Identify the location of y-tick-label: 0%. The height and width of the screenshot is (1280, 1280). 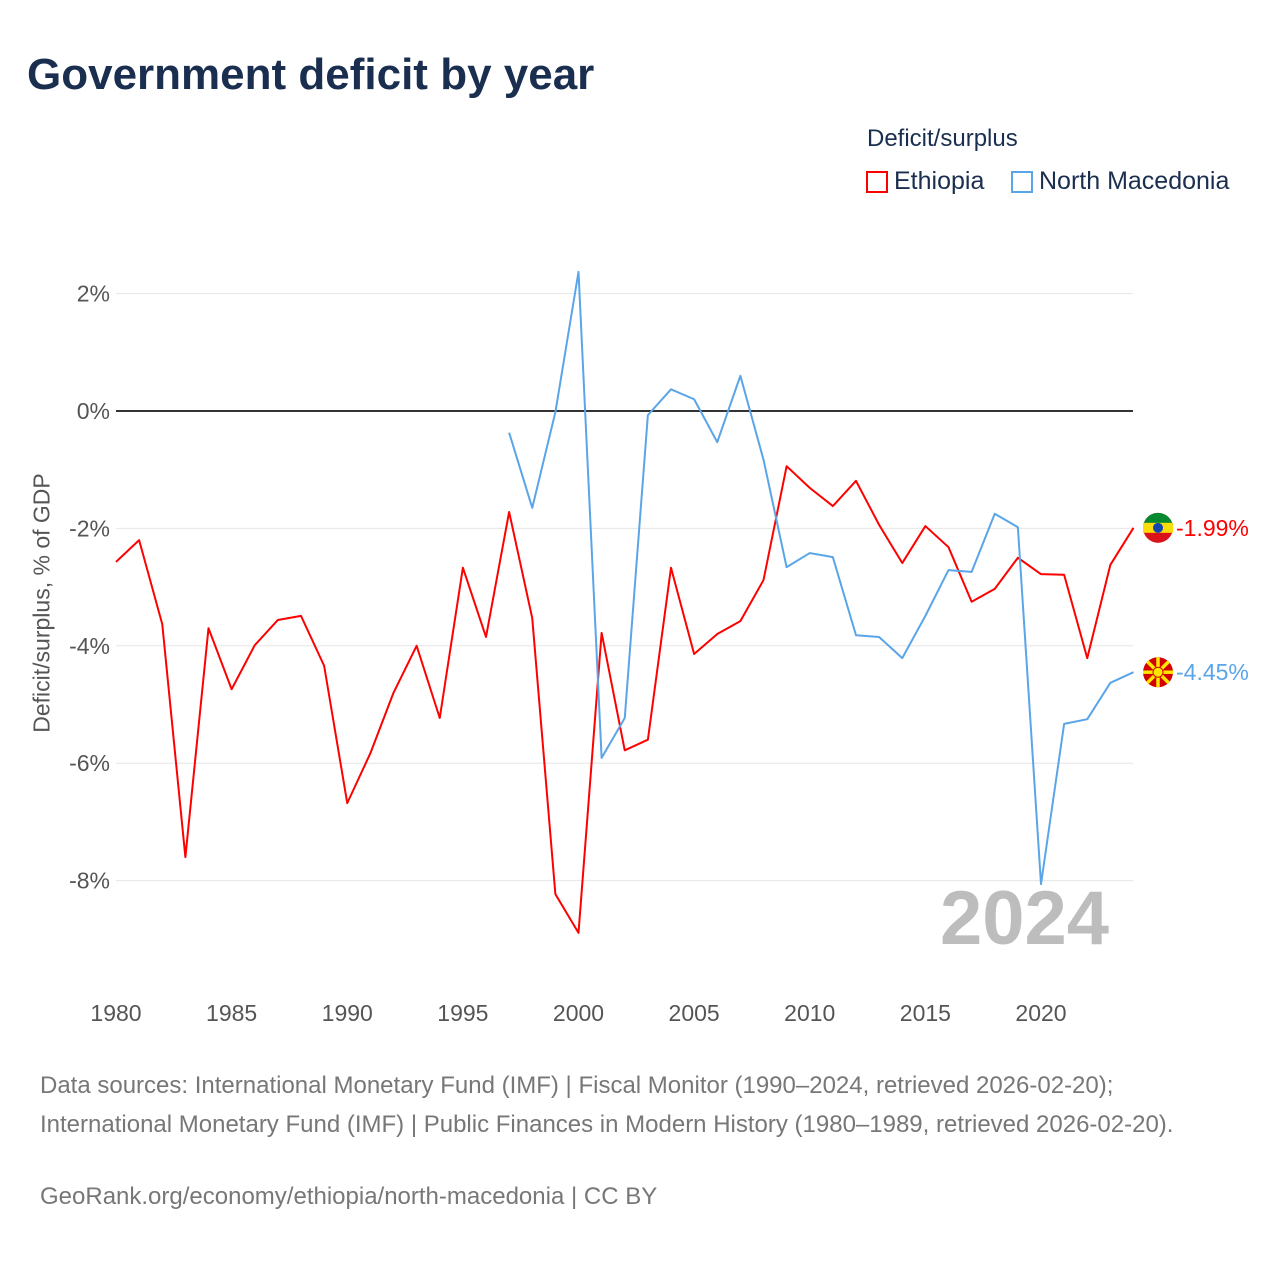
(93, 411).